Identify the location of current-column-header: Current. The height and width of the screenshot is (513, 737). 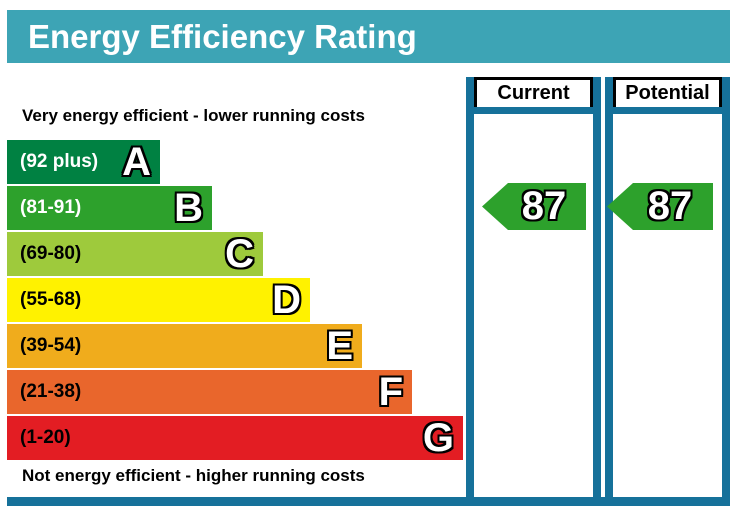
(533, 92).